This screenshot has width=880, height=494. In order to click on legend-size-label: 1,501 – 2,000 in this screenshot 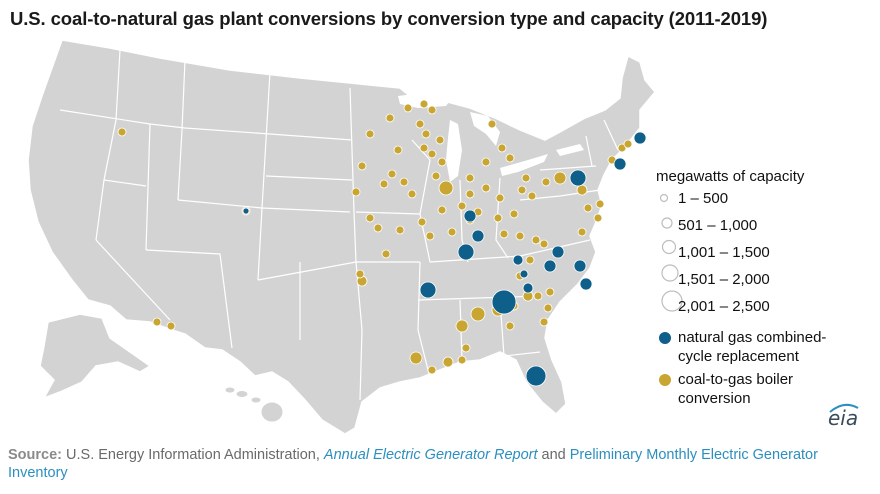, I will do `click(724, 279)`.